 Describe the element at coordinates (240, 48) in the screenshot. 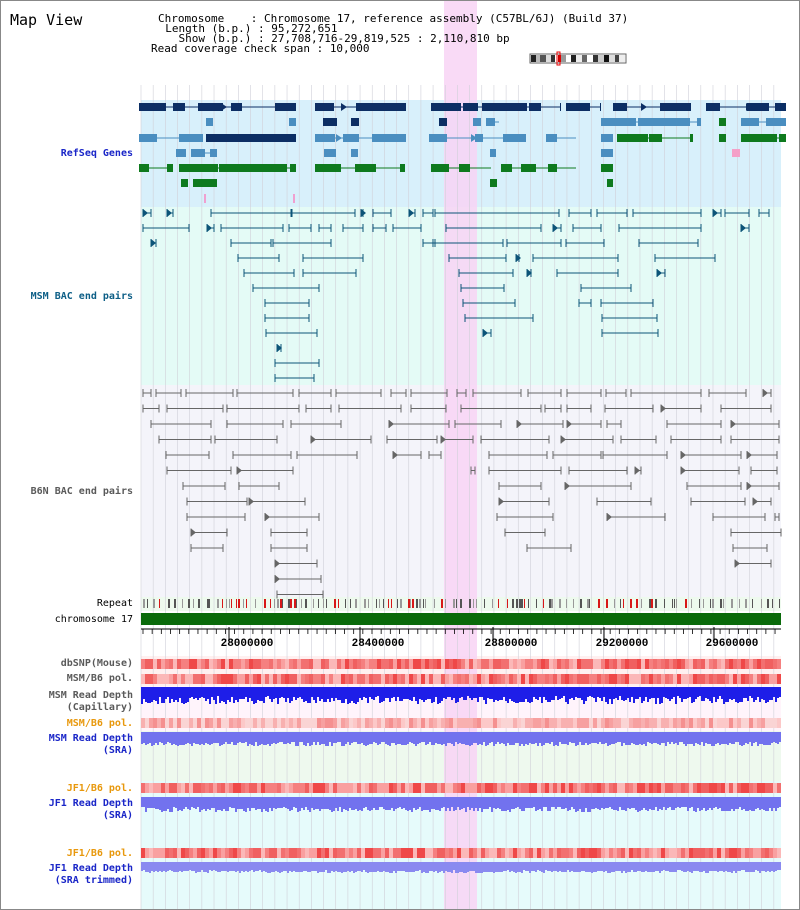

I see `span-label: Read coverage check span :` at that location.